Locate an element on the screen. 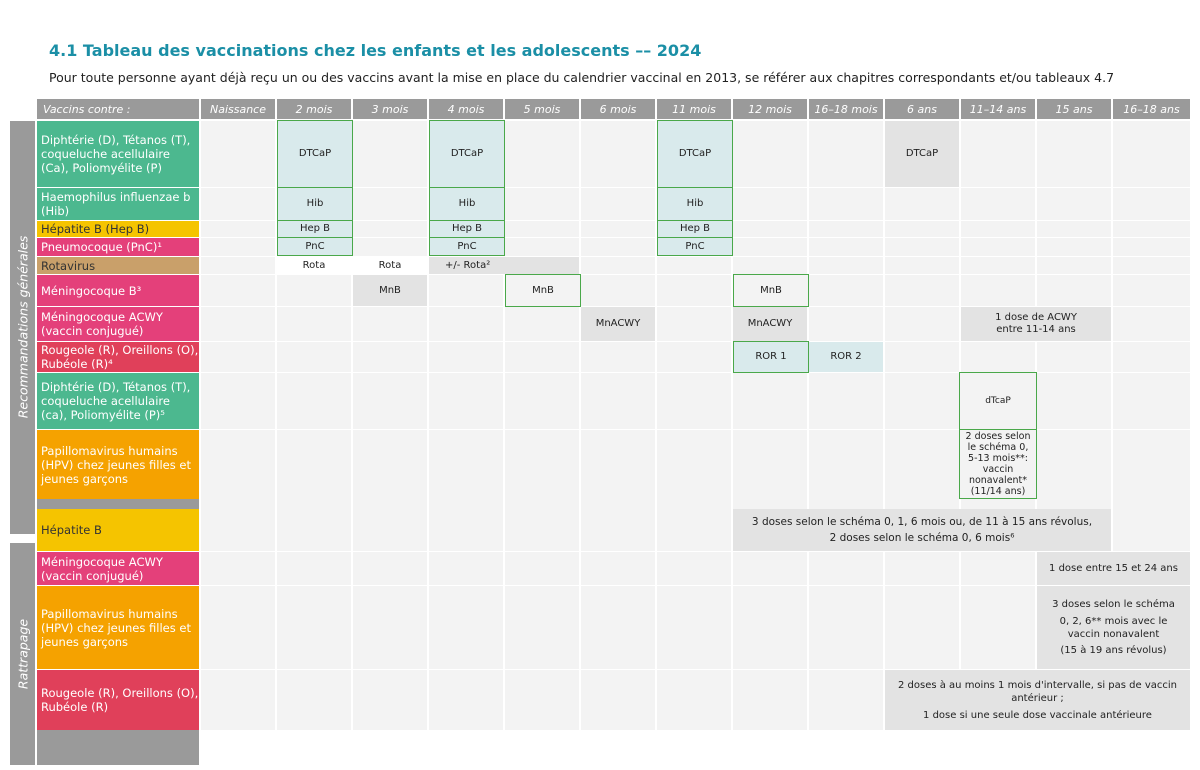 The width and height of the screenshot is (1200, 770). cell-dtcap-11-14y: dTcaP is located at coordinates (998, 401).